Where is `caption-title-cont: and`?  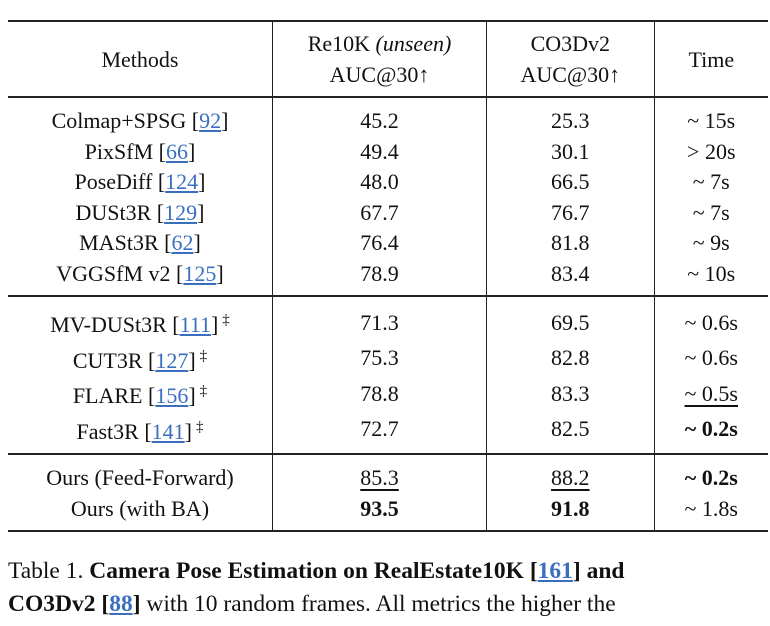
caption-title-cont: and is located at coordinates (605, 571).